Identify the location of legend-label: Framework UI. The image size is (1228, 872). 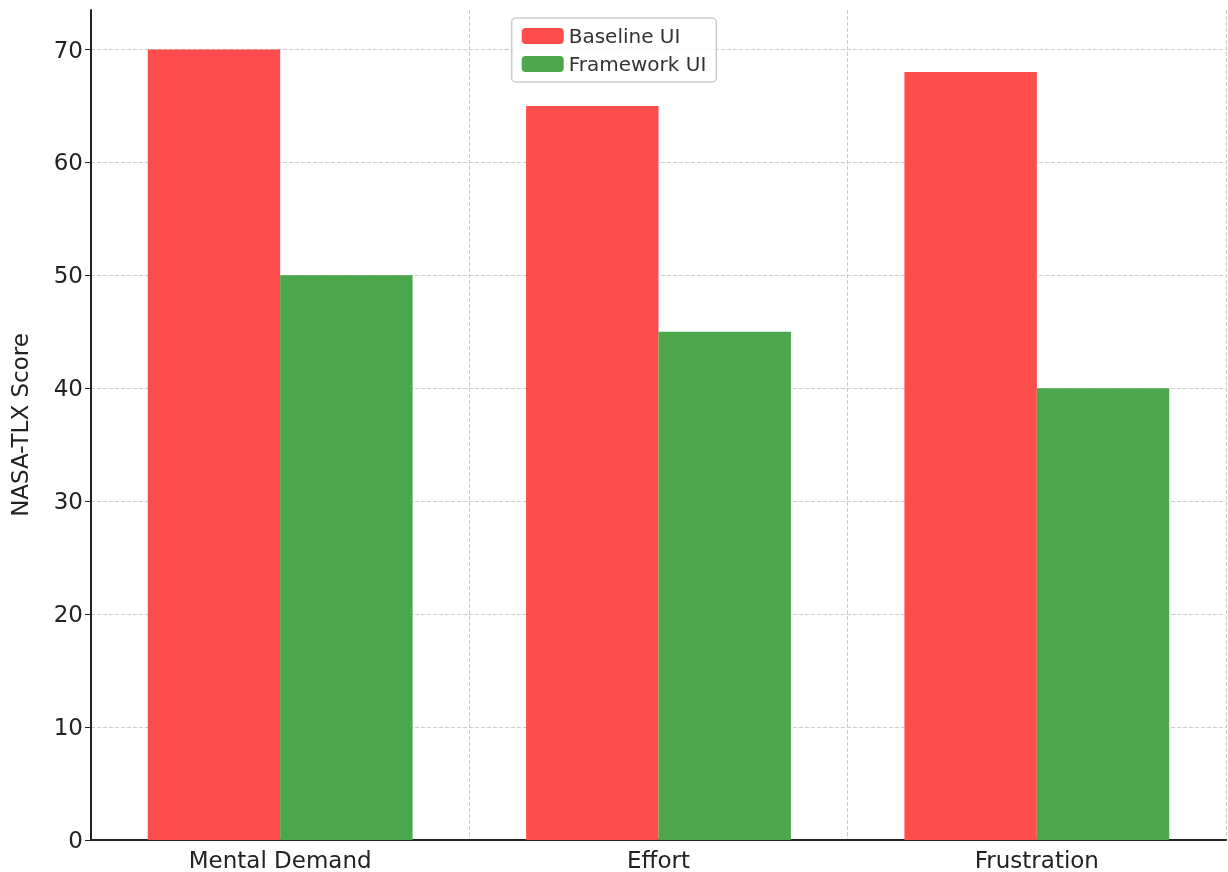
(637, 64).